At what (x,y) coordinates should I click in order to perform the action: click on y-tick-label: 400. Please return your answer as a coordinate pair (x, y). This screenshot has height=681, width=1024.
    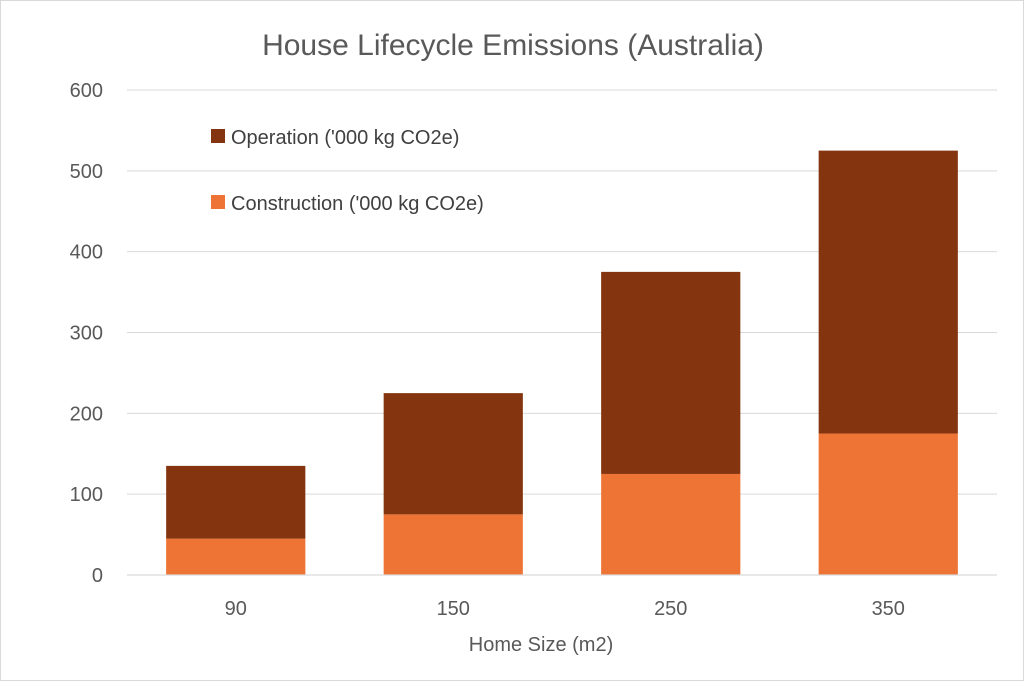
    Looking at the image, I should click on (86, 253).